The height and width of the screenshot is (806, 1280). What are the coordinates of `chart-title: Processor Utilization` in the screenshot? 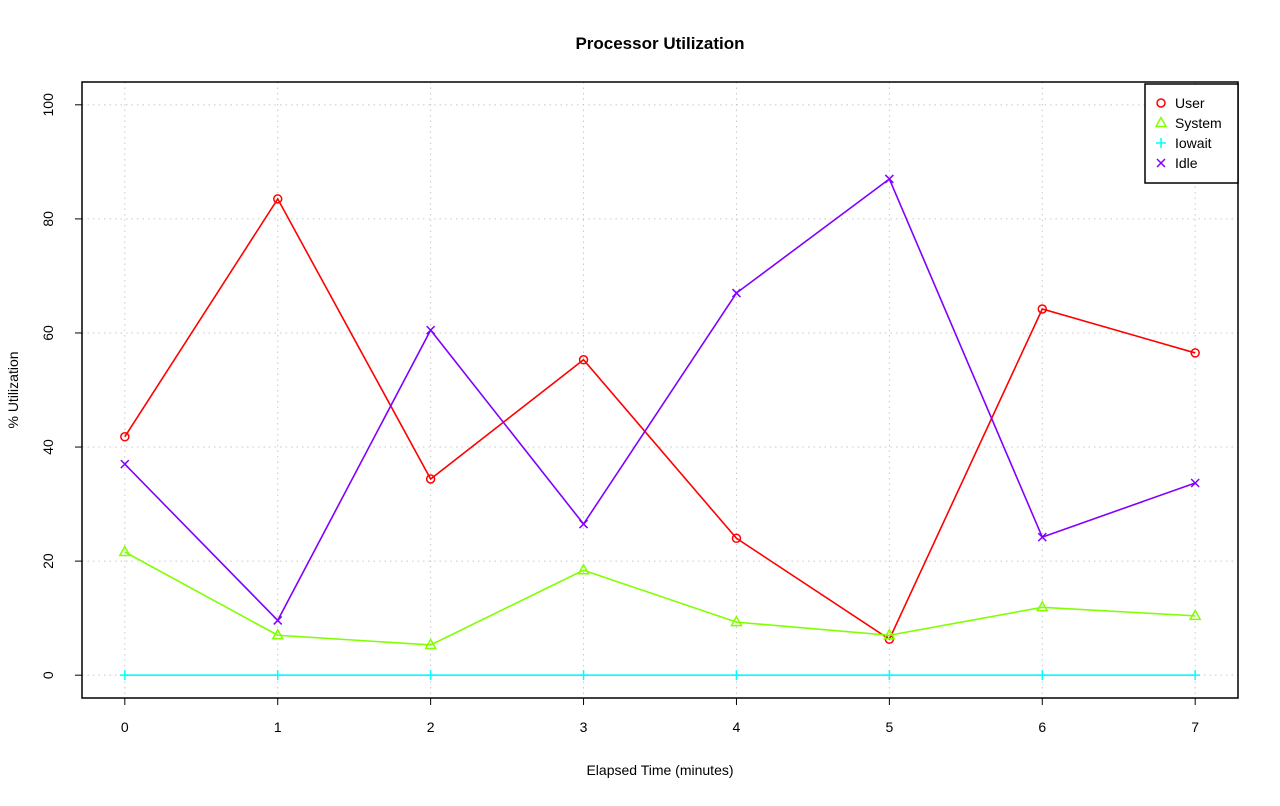 It's located at (659, 43).